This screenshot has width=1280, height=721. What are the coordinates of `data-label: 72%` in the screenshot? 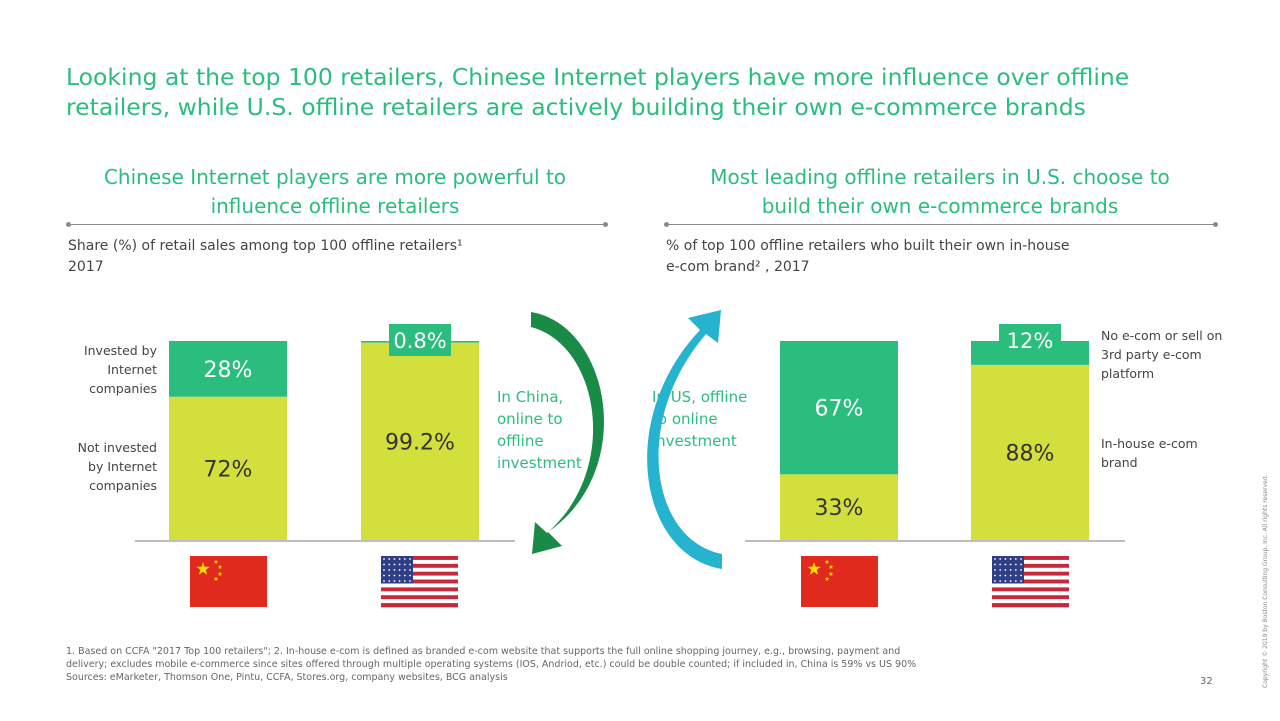 It's located at (228, 469).